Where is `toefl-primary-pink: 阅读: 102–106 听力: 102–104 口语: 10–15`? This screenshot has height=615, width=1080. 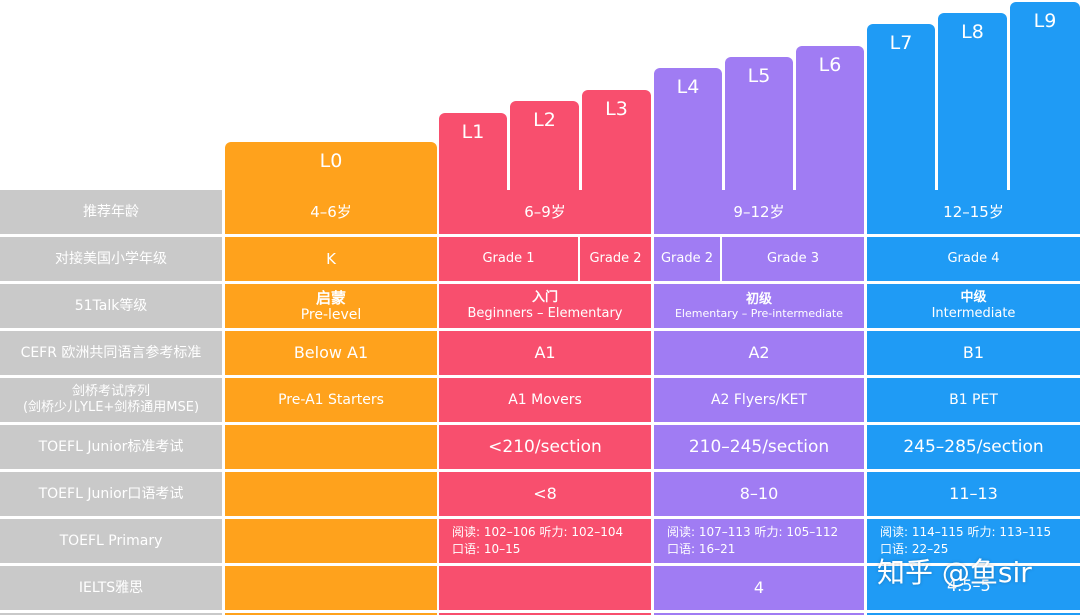 toefl-primary-pink: 阅读: 102–106 听力: 102–104 口语: 10–15 is located at coordinates (545, 541).